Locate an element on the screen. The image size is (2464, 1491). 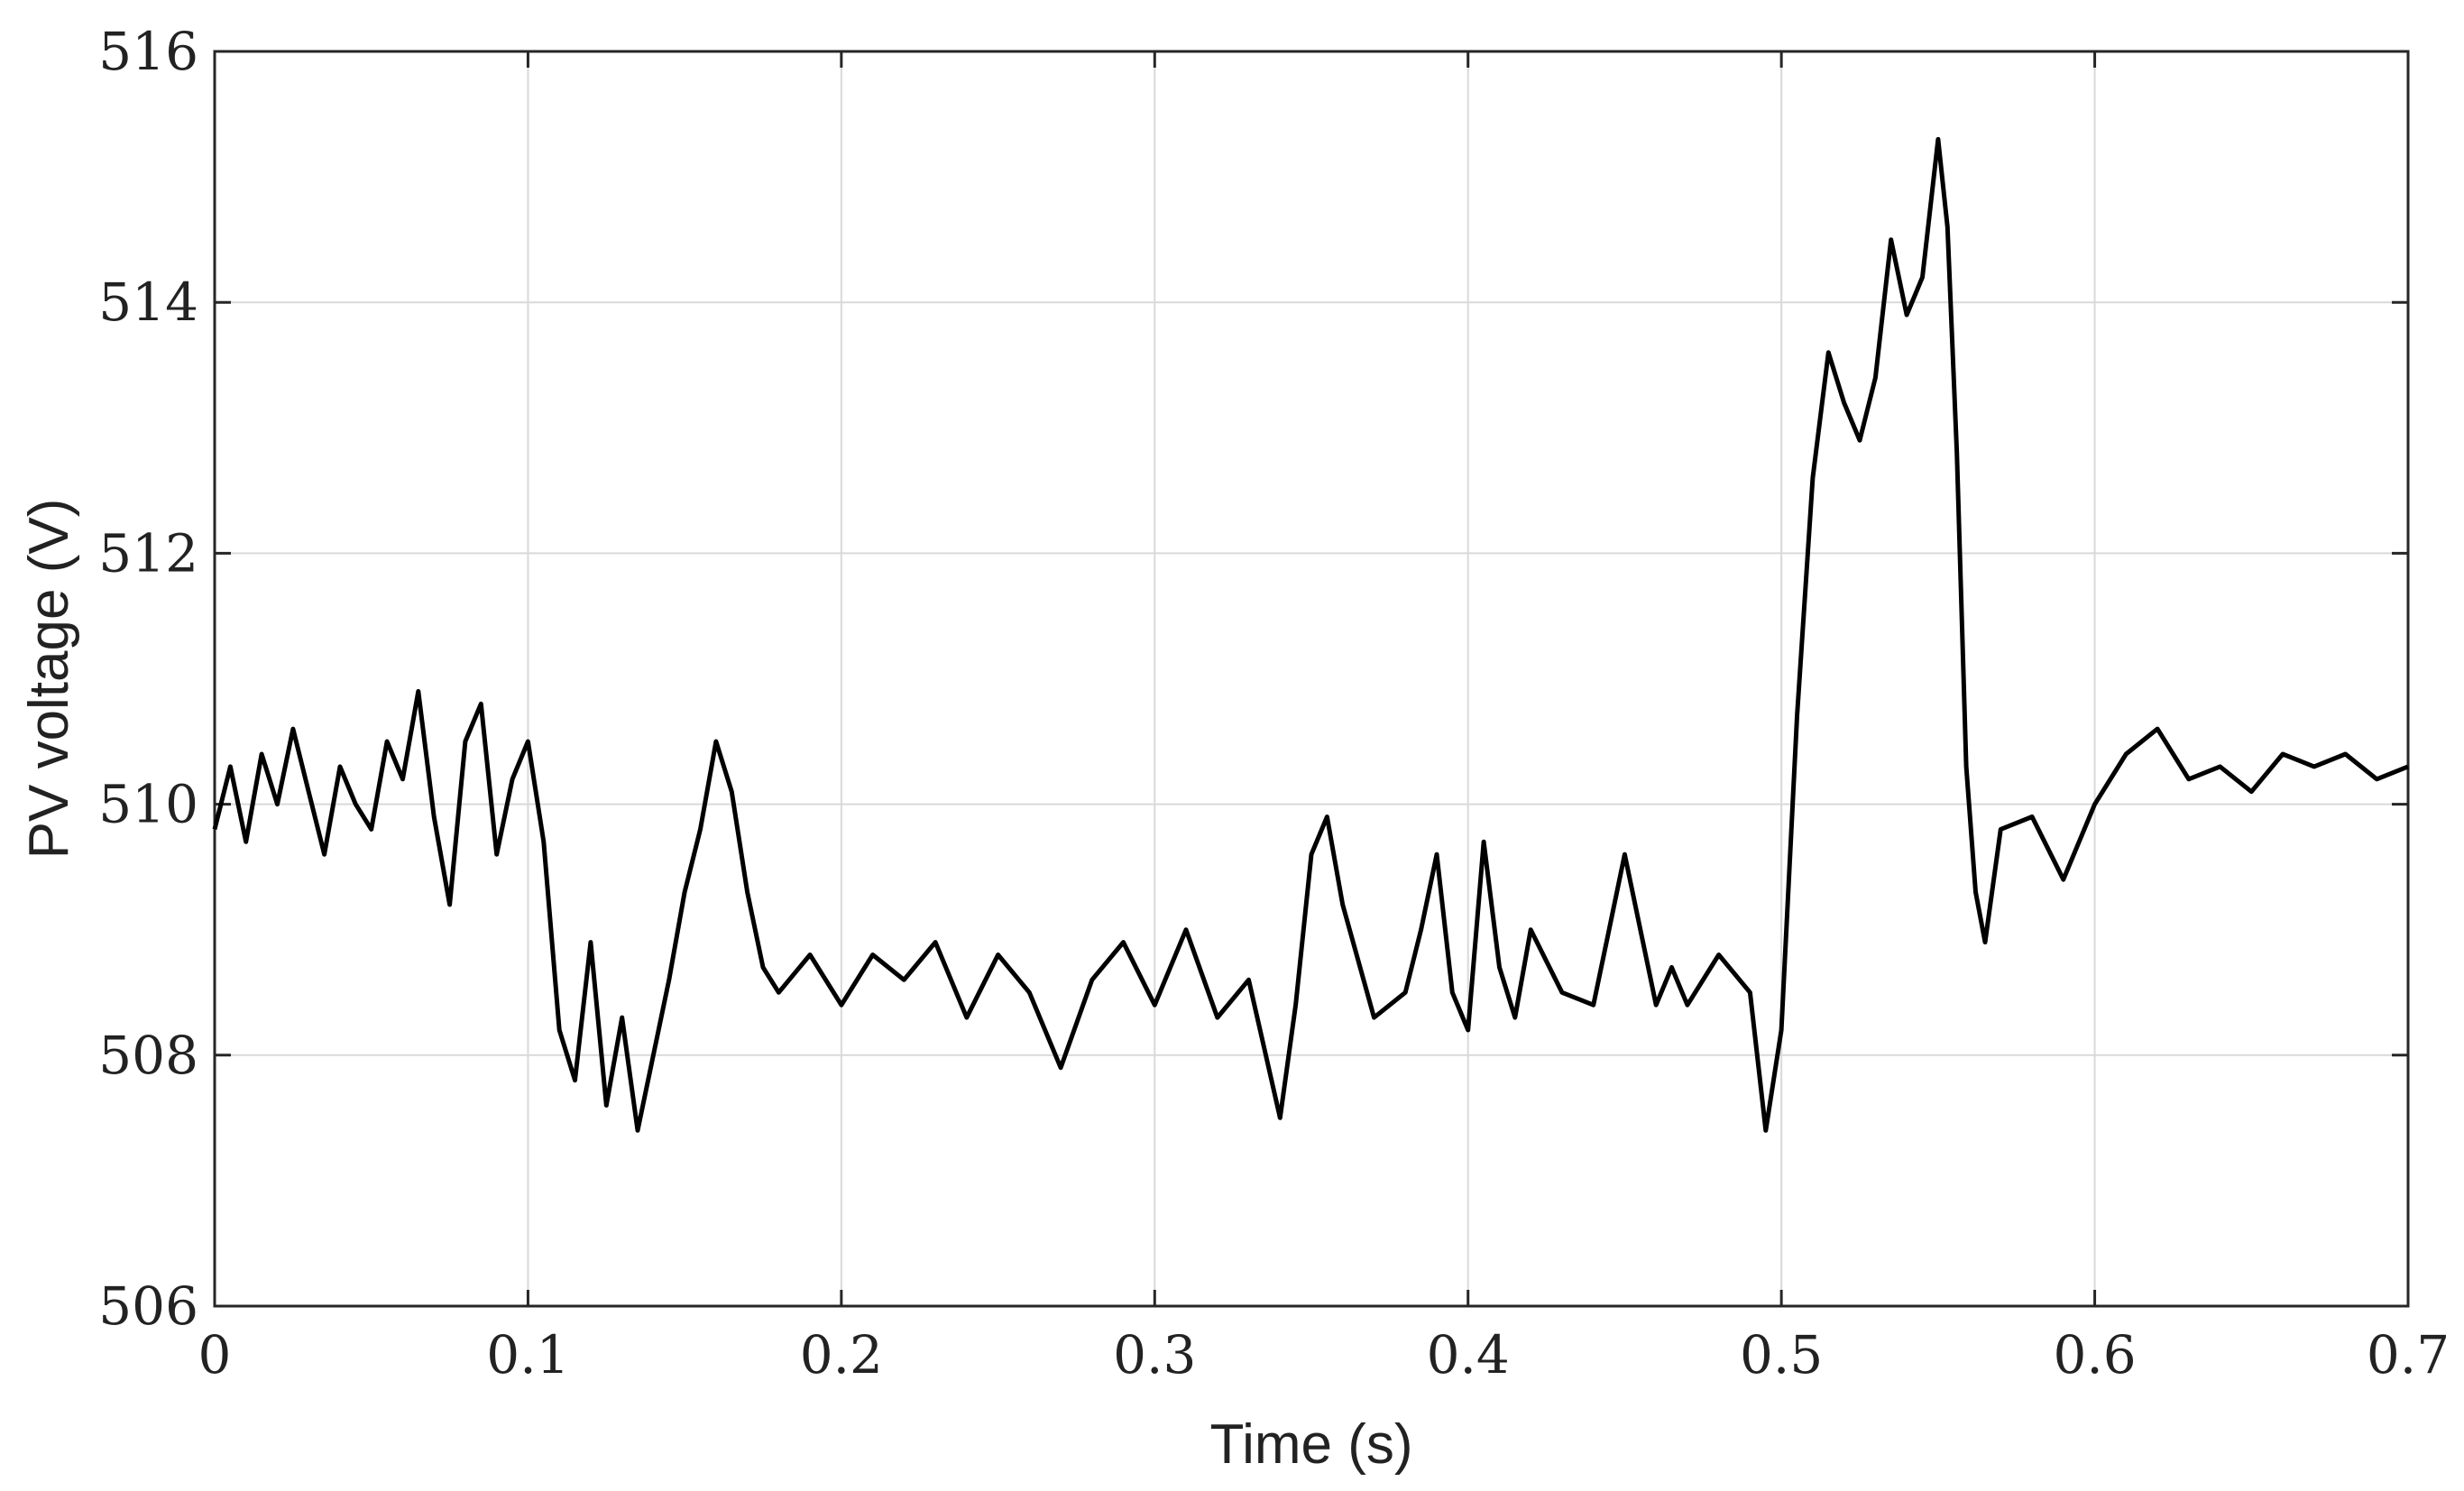
x-tick-label: 0.7 is located at coordinates (2409, 1355).